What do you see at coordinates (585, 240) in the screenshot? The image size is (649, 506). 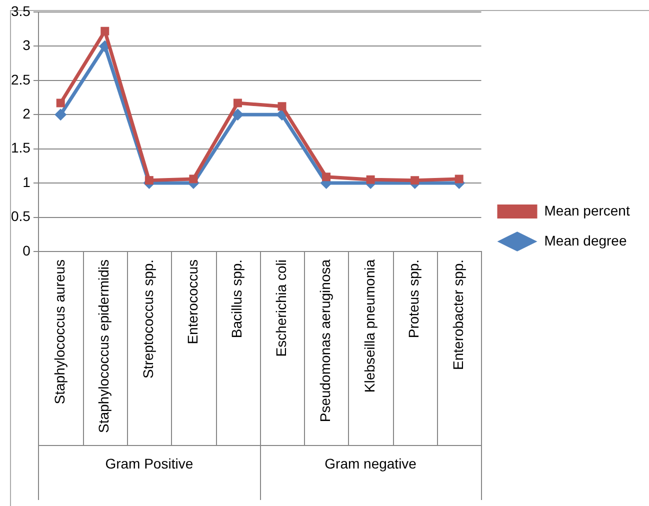 I see `legend-label: Mean degree` at bounding box center [585, 240].